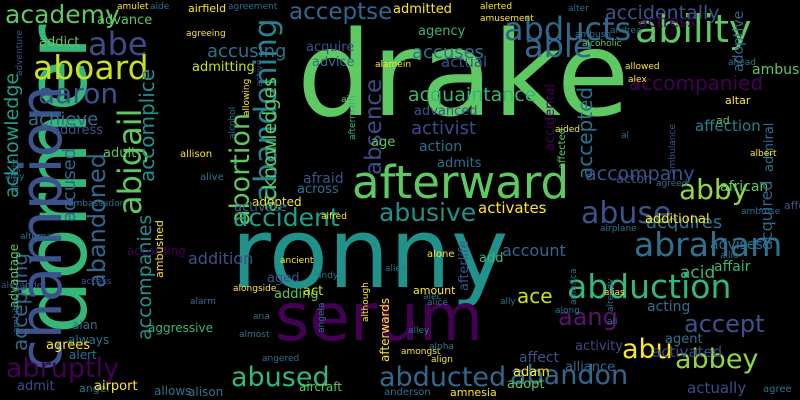 The width and height of the screenshot is (800, 400). Describe the element at coordinates (626, 213) in the screenshot. I see `cloud-word: abuse` at that location.